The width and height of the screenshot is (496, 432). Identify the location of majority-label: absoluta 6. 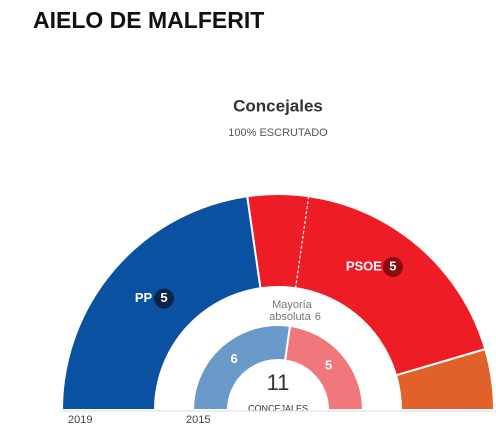
(295, 317).